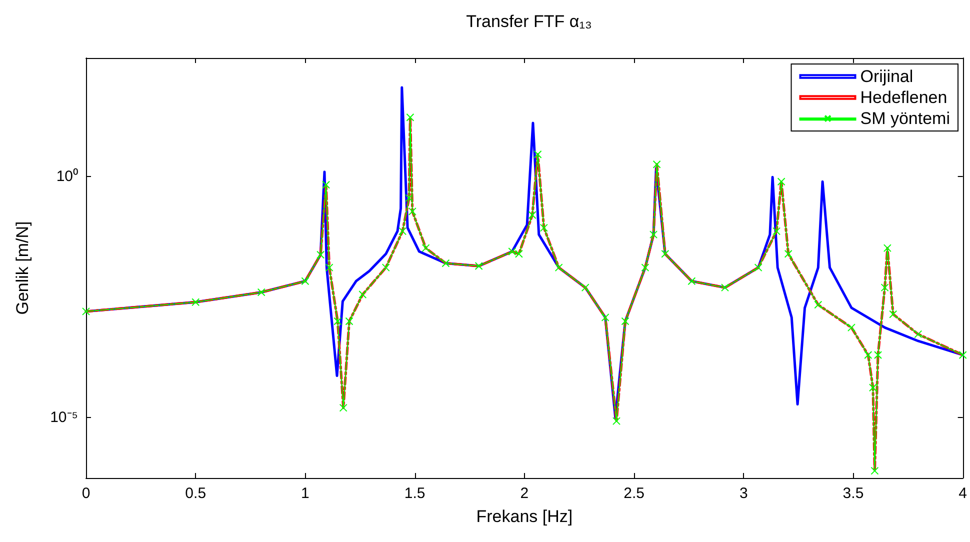 This screenshot has height=542, width=970. Describe the element at coordinates (524, 493) in the screenshot. I see `x-tick-label: 2` at that location.